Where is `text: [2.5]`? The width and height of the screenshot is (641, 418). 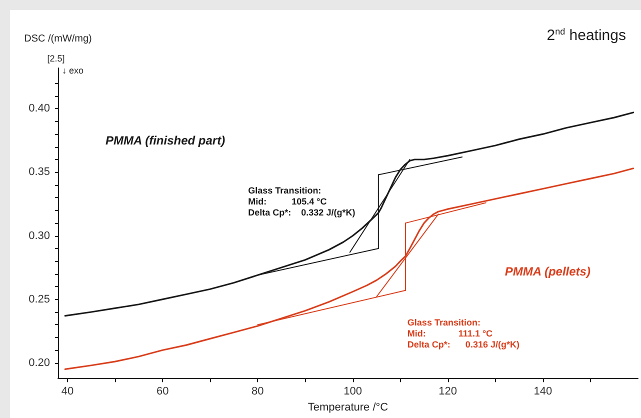
text: [2.5] is located at coordinates (56, 59).